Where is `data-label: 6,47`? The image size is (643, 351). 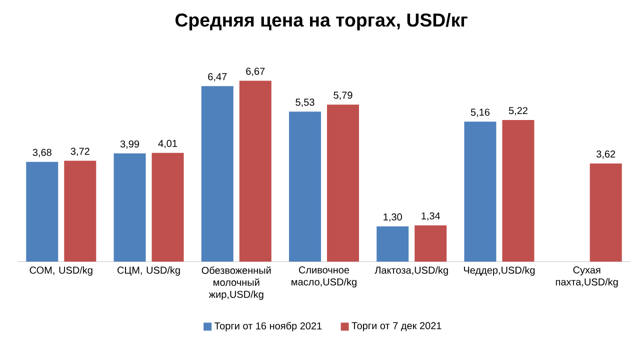 data-label: 6,47 is located at coordinates (217, 77).